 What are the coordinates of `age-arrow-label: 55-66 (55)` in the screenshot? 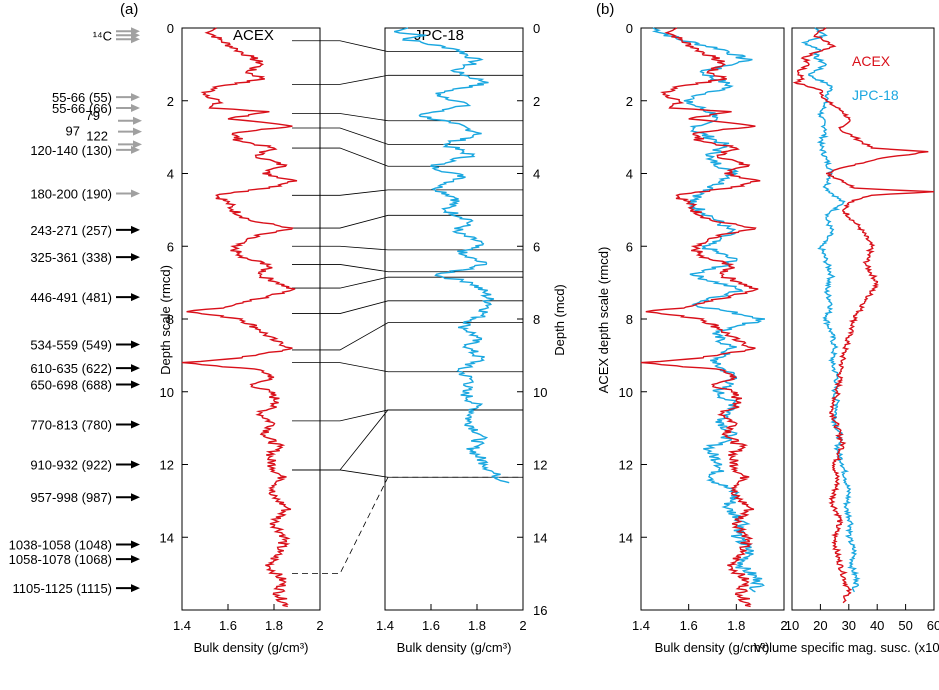 It's located at (82, 97).